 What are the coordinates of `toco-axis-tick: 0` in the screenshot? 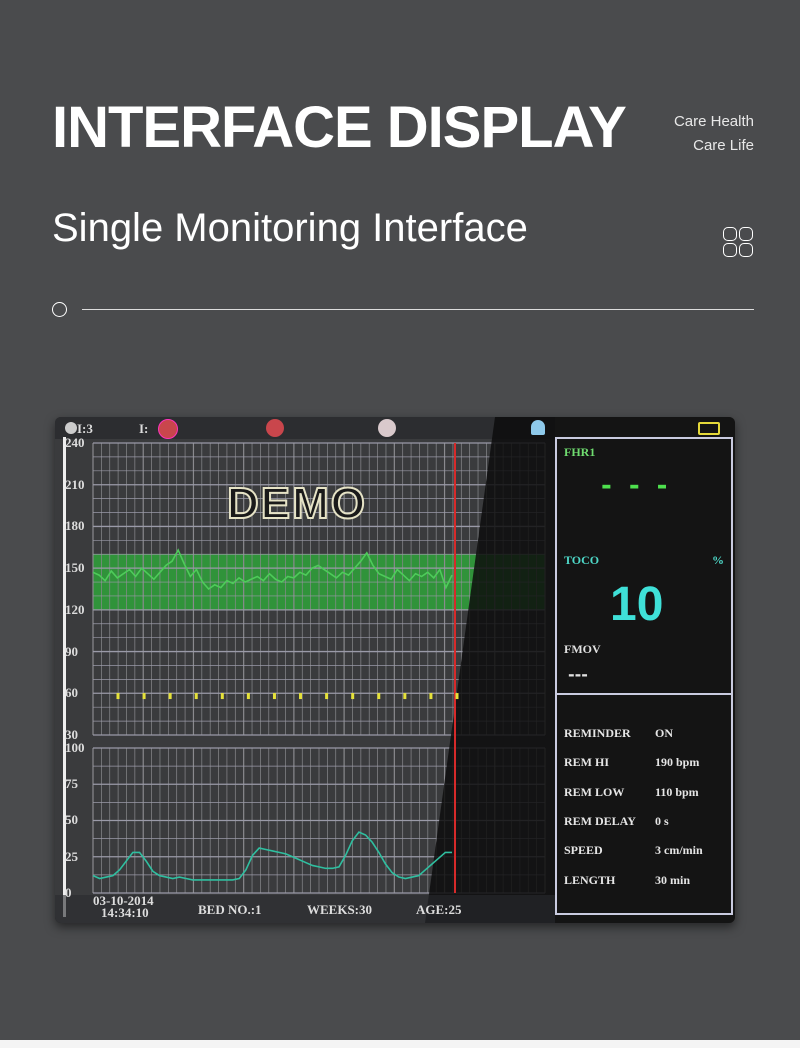 It's located at (68, 892).